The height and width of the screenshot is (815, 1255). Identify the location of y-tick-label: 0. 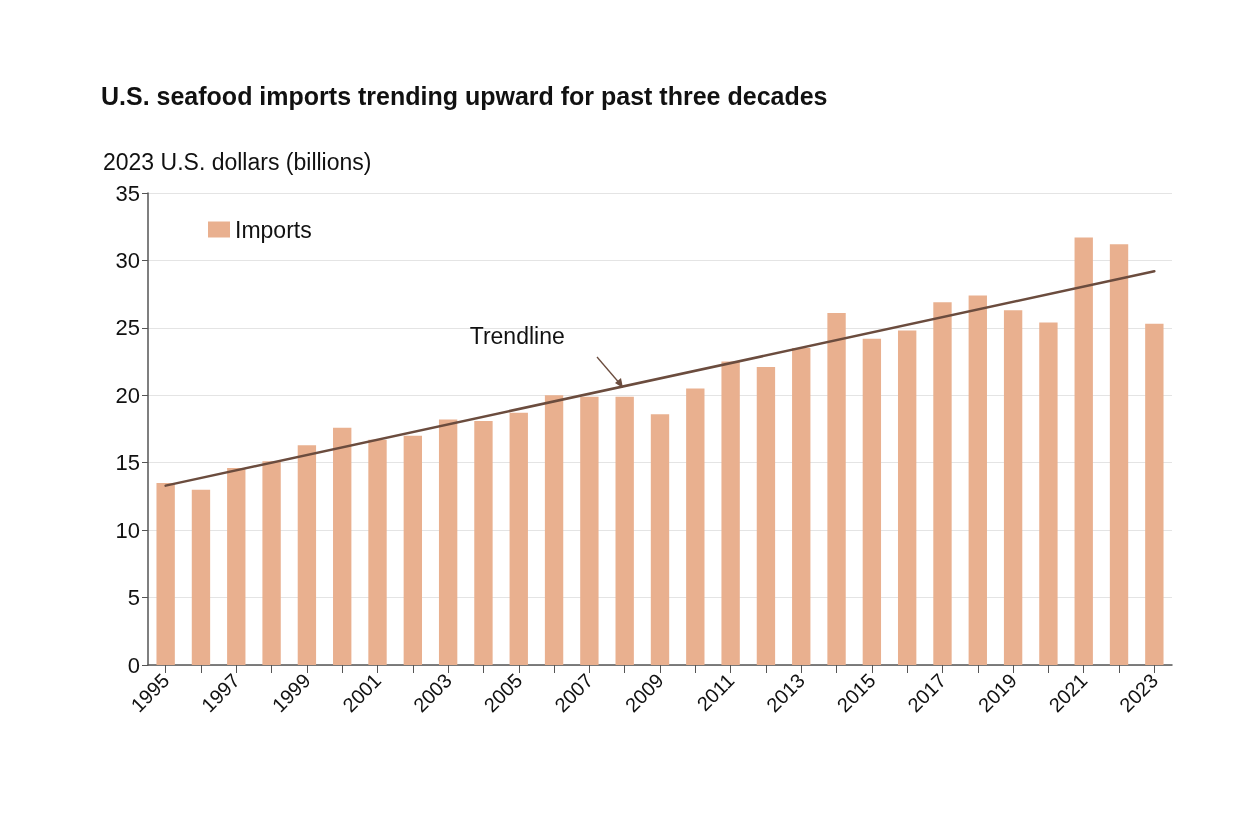
(133, 665).